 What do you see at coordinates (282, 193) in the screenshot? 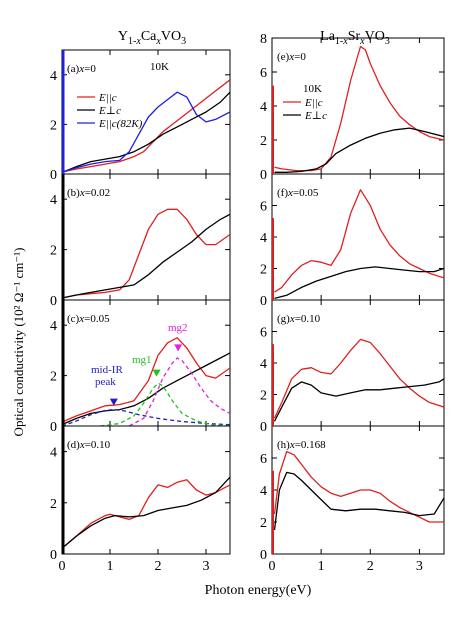
I see `panel-label-letter: (f)` at bounding box center [282, 193].